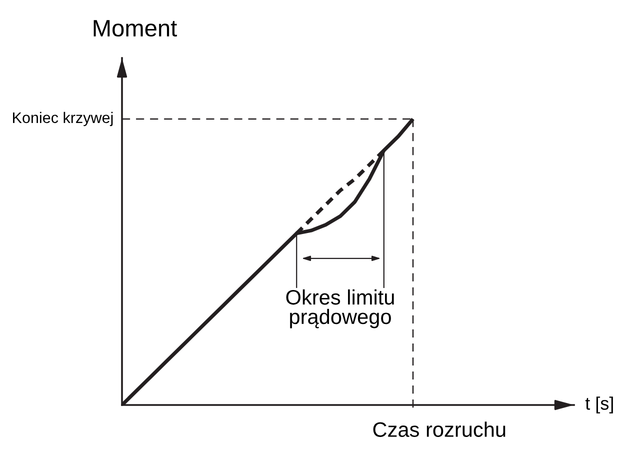 This screenshot has height=453, width=621. I want to click on text: Czas rozruchu, so click(439, 429).